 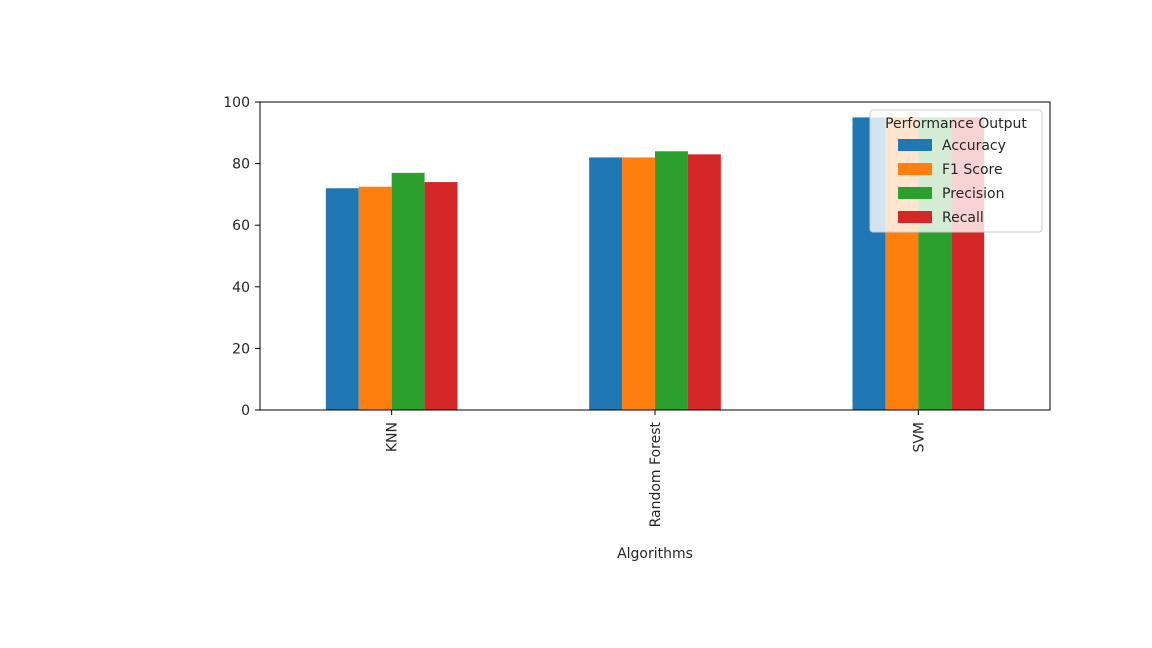 I want to click on y-axis: 0 20 40 60 80 100, so click(x=241, y=257).